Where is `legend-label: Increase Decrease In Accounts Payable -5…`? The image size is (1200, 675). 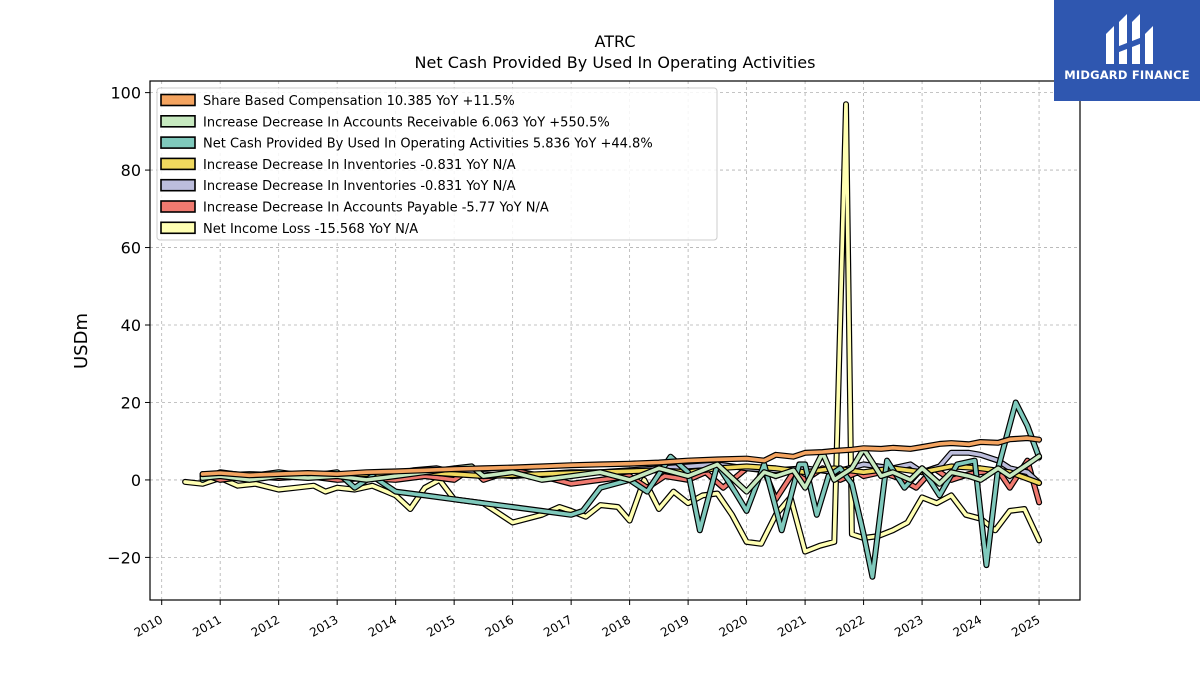 legend-label: Increase Decrease In Accounts Payable -5… is located at coordinates (376, 208).